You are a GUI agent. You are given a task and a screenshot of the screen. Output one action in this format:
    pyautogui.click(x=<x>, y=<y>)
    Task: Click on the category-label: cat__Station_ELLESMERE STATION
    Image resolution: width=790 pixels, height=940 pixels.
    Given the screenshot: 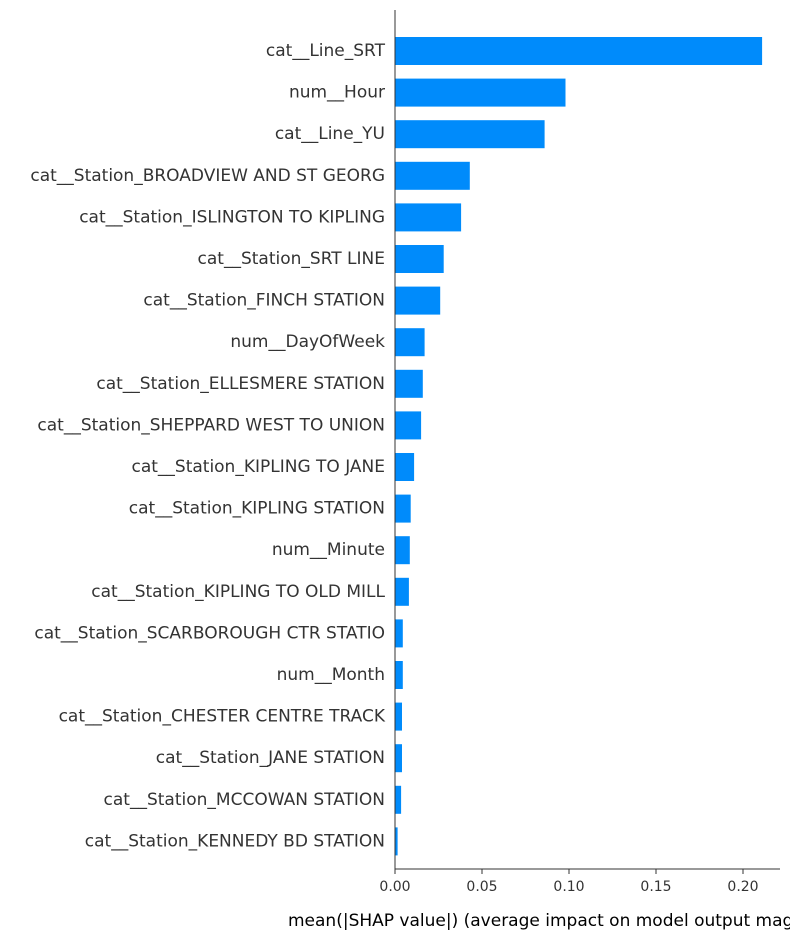 What is the action you would take?
    pyautogui.click(x=240, y=384)
    